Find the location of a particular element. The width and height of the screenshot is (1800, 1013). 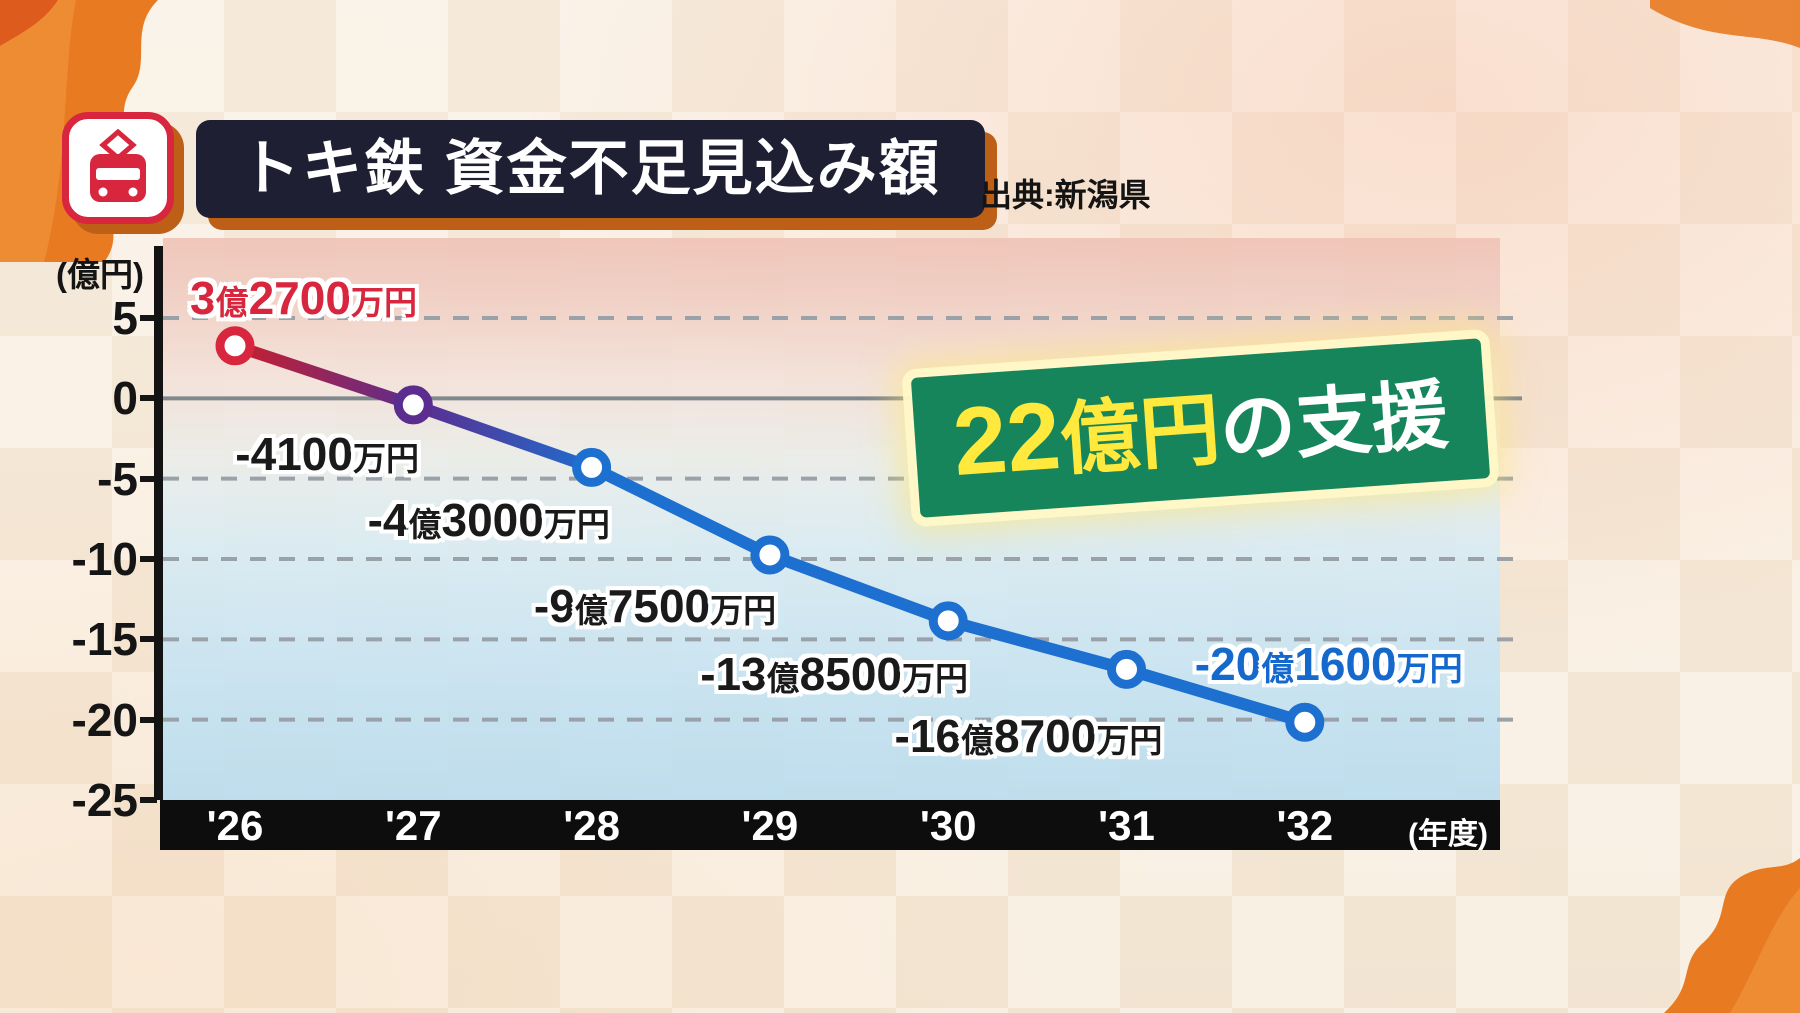

x-tick-label: '30 is located at coordinates (948, 825).